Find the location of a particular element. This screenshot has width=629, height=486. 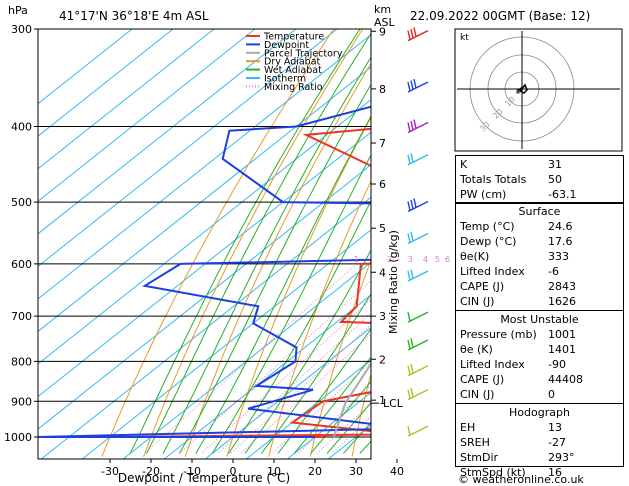

index-value: 1001 is located at coordinates (562, 334).